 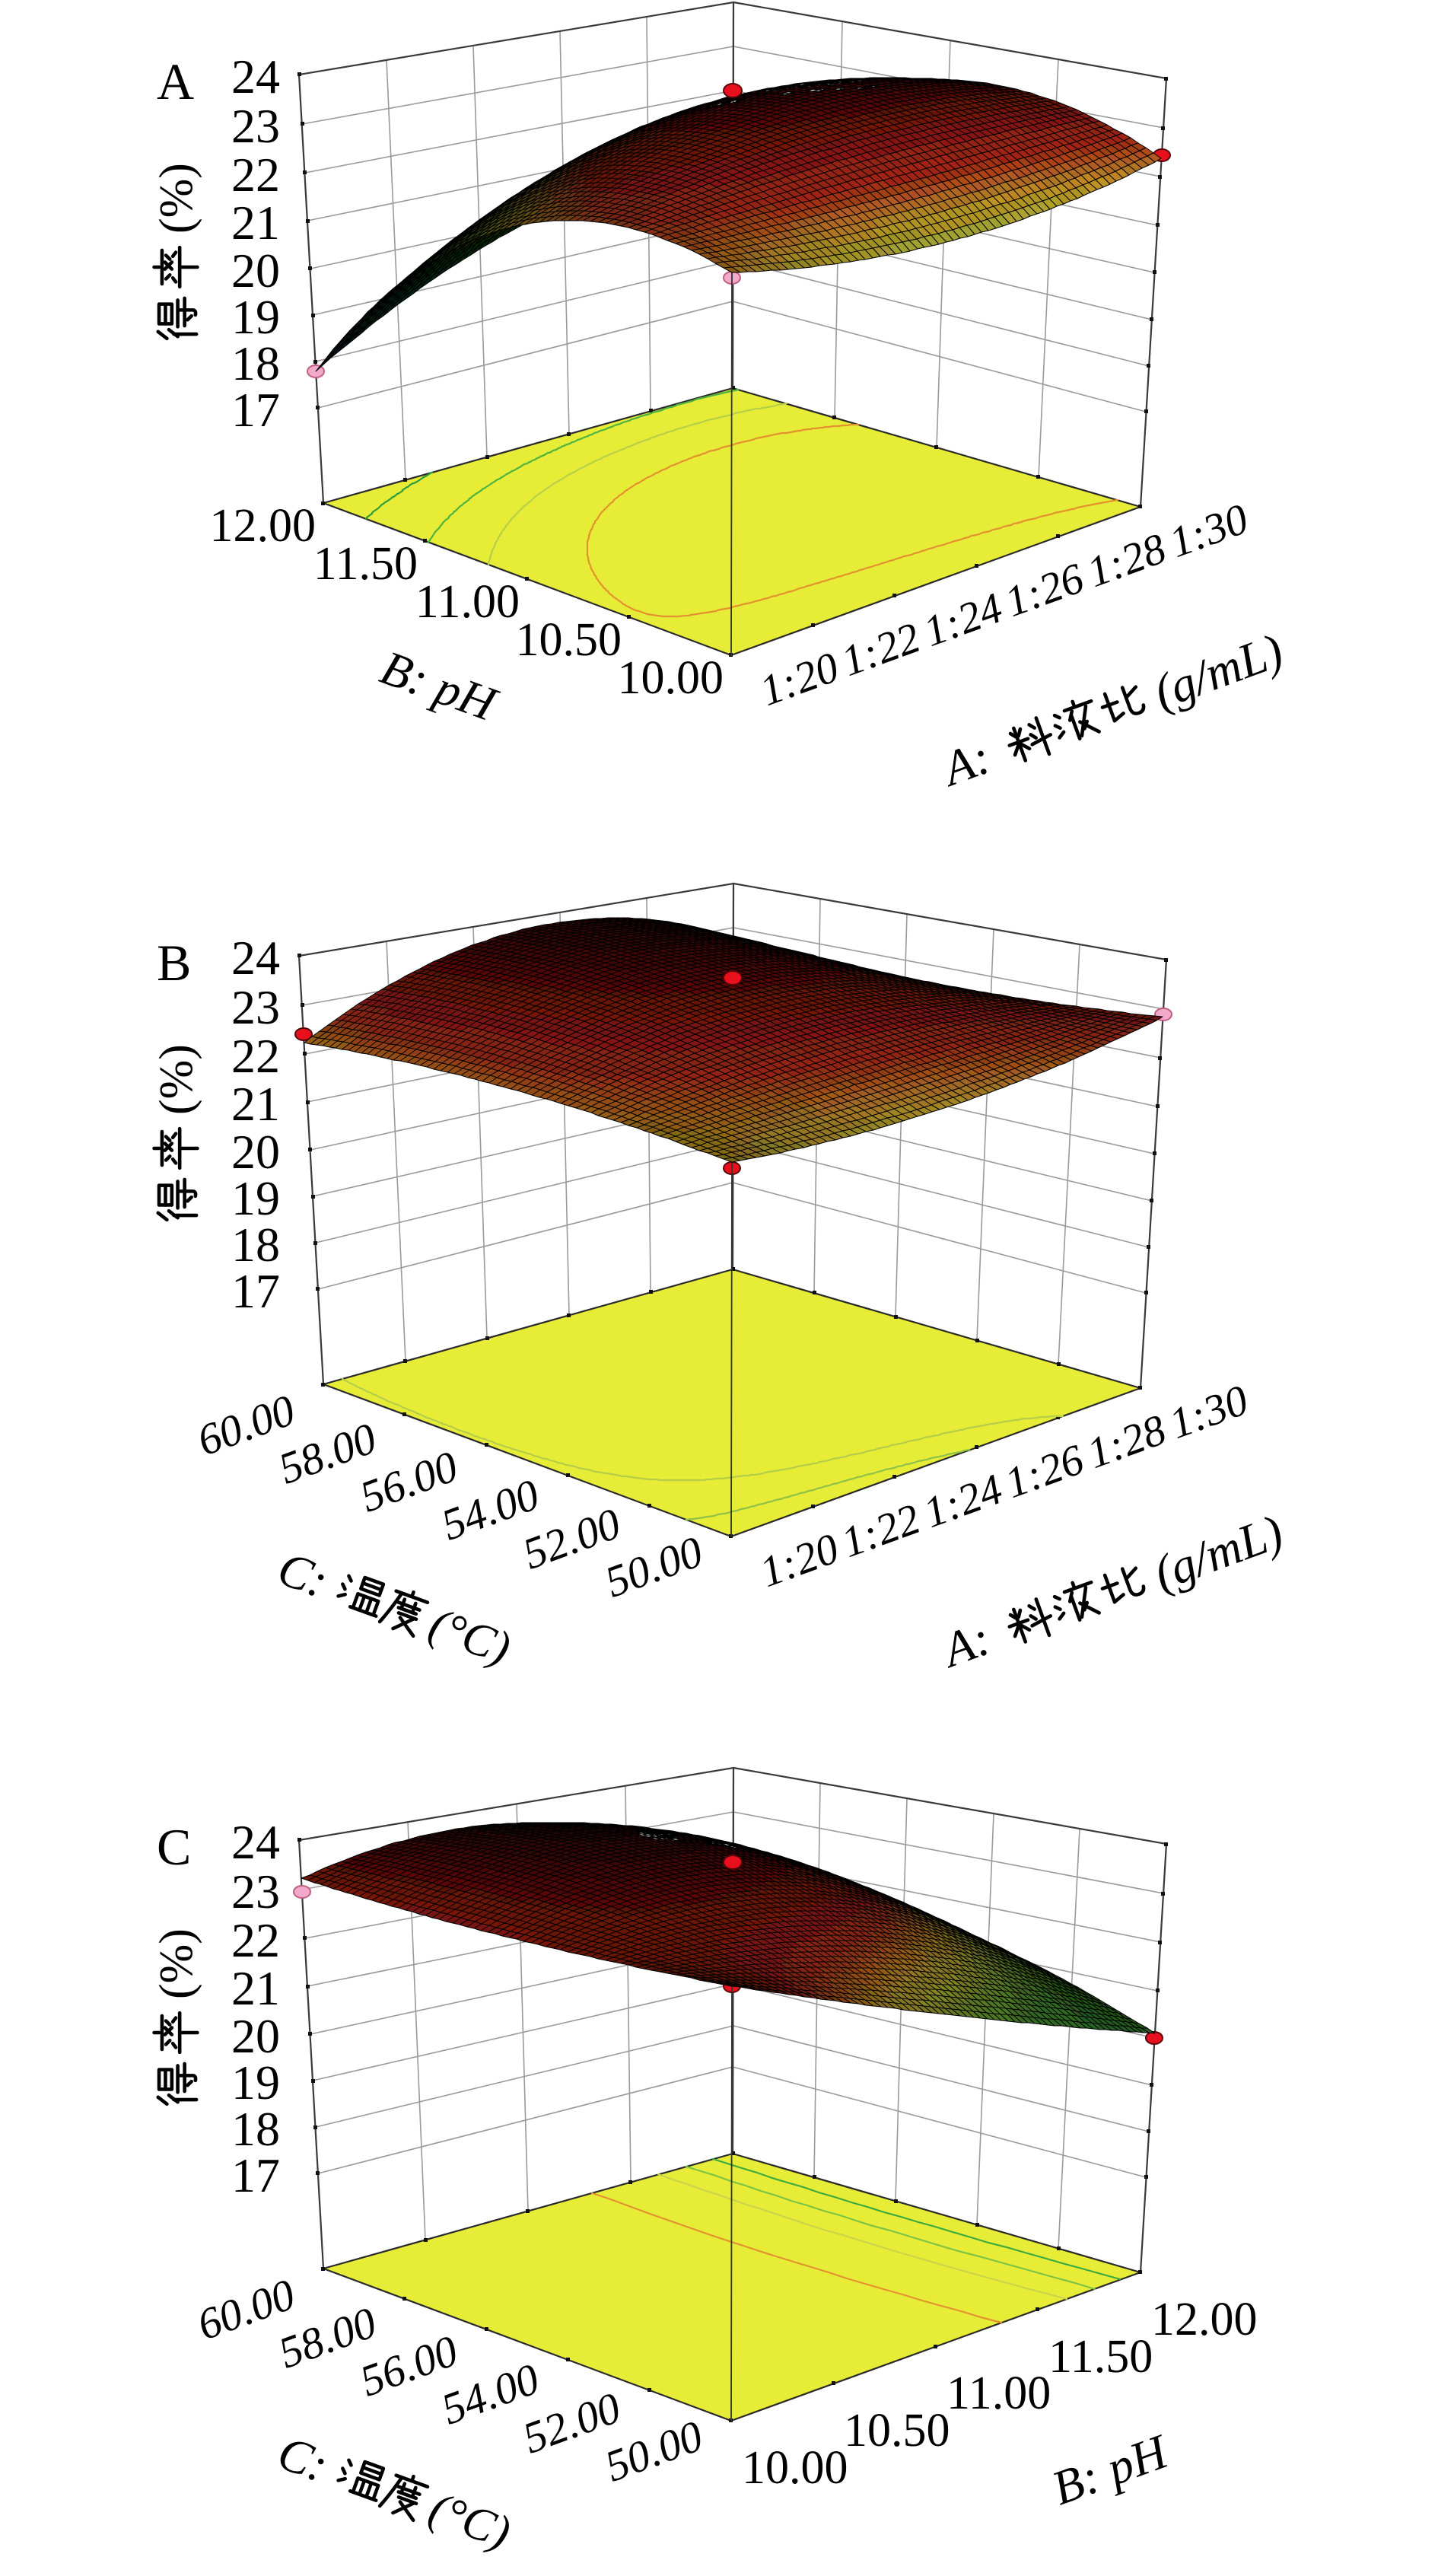 I want to click on svg-text: A, so click(x=175, y=81).